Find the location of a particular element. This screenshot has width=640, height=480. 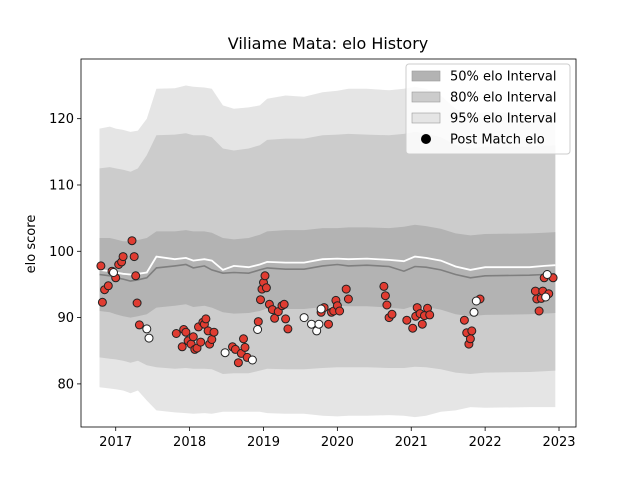

chart-title: Viliame Mata: elo History is located at coordinates (328, 43).